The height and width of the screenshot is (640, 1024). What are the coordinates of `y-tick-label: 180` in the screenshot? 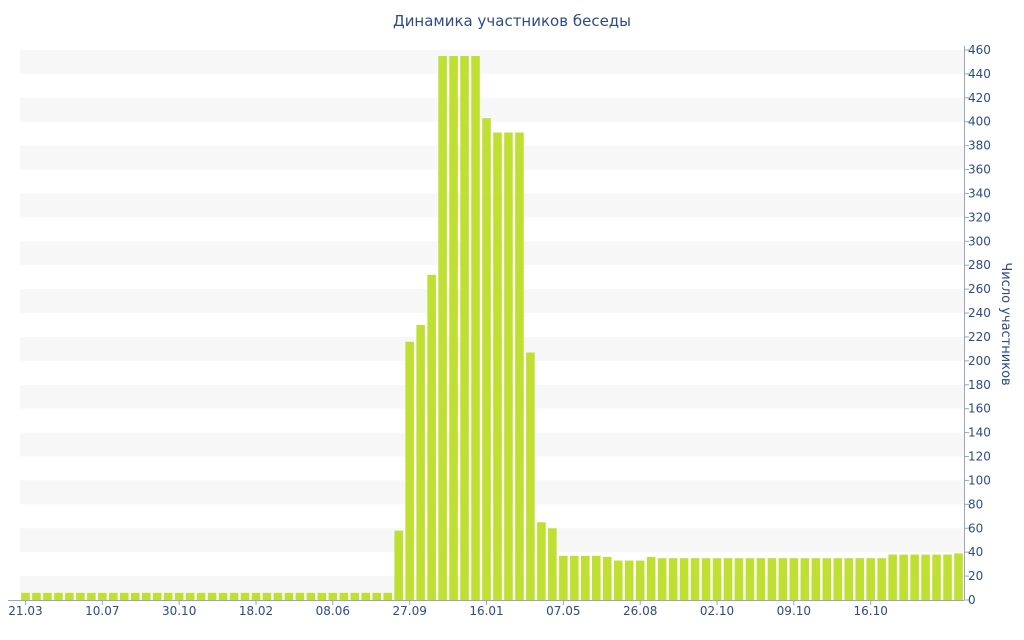 It's located at (979, 385).